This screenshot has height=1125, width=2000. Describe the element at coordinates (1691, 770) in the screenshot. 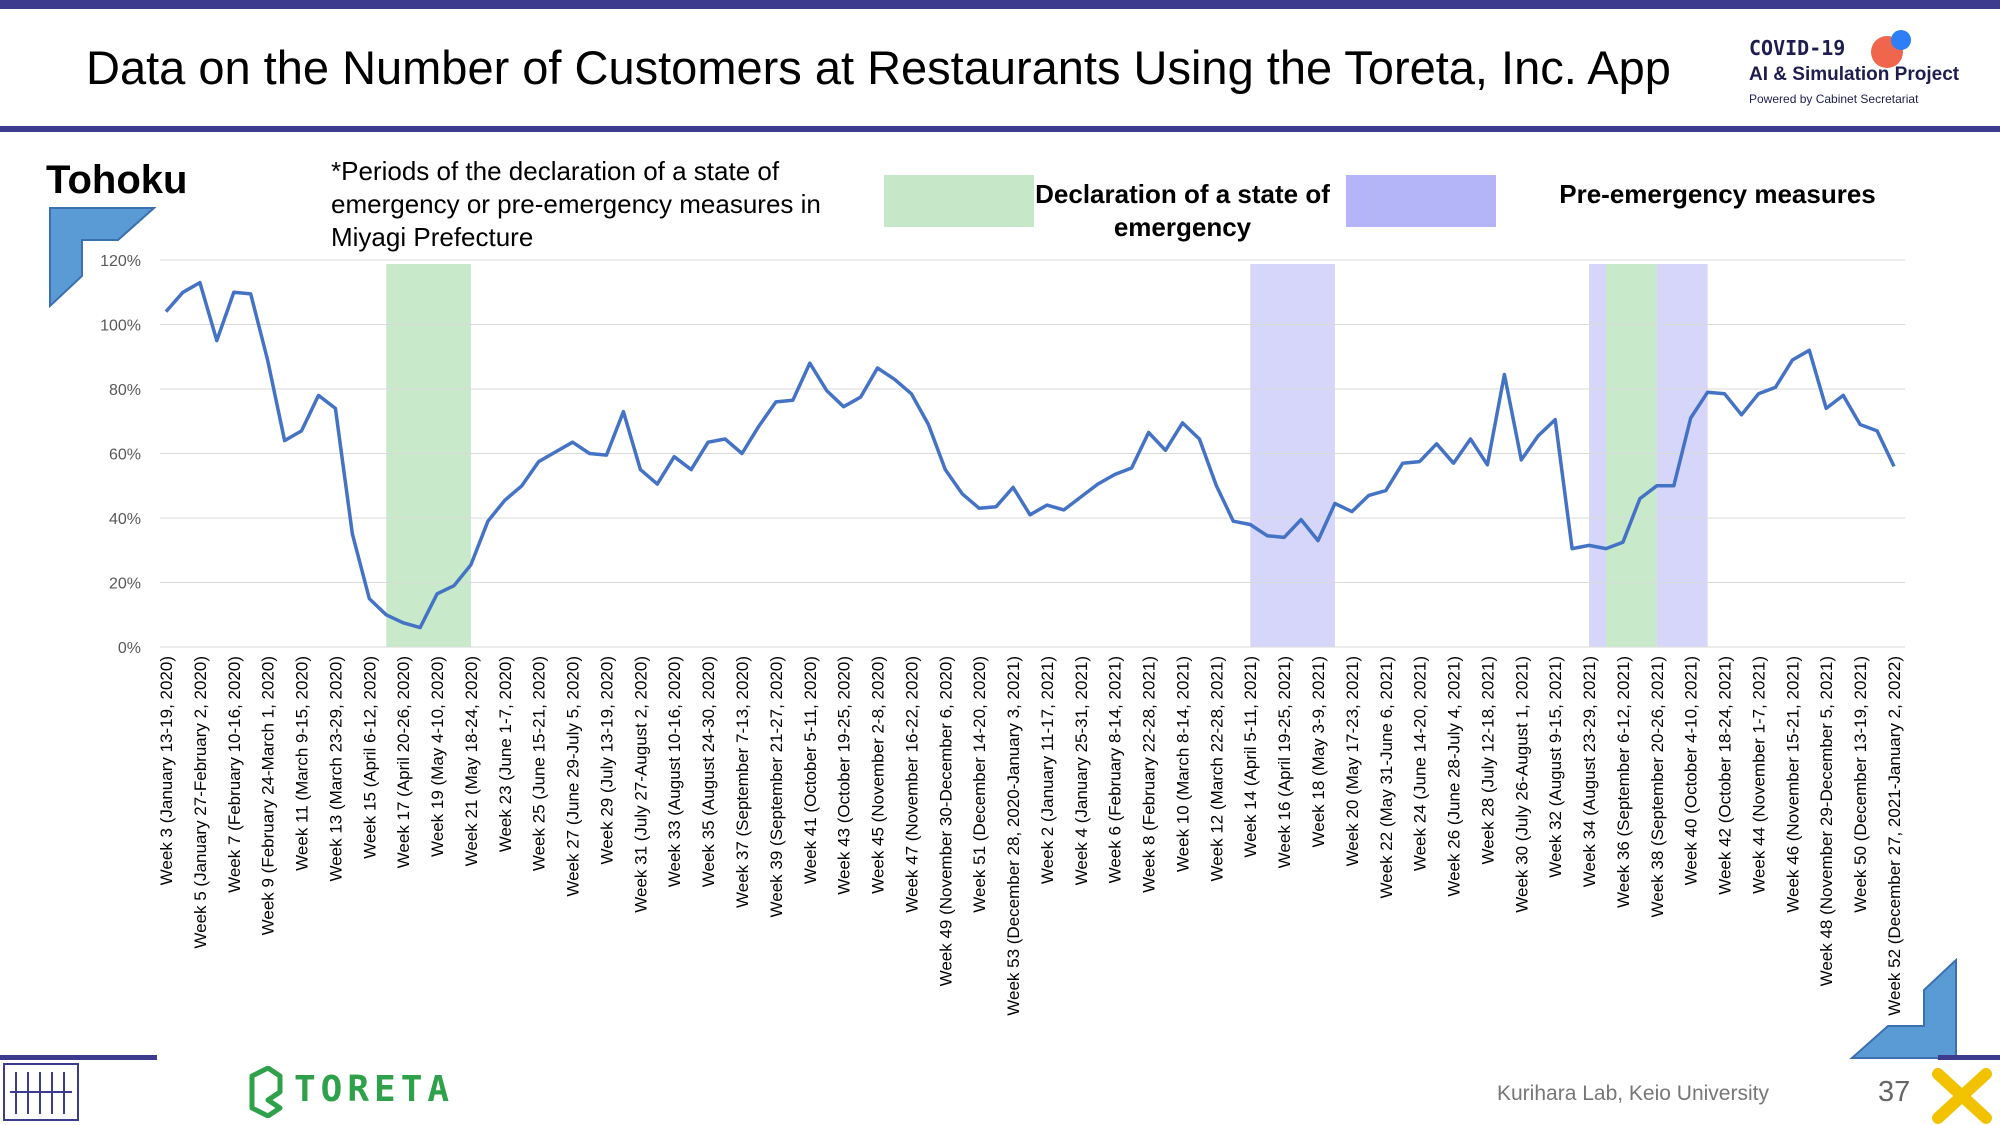

I see `x-tick-label: Week 40 (October 4-10, 2021)` at that location.